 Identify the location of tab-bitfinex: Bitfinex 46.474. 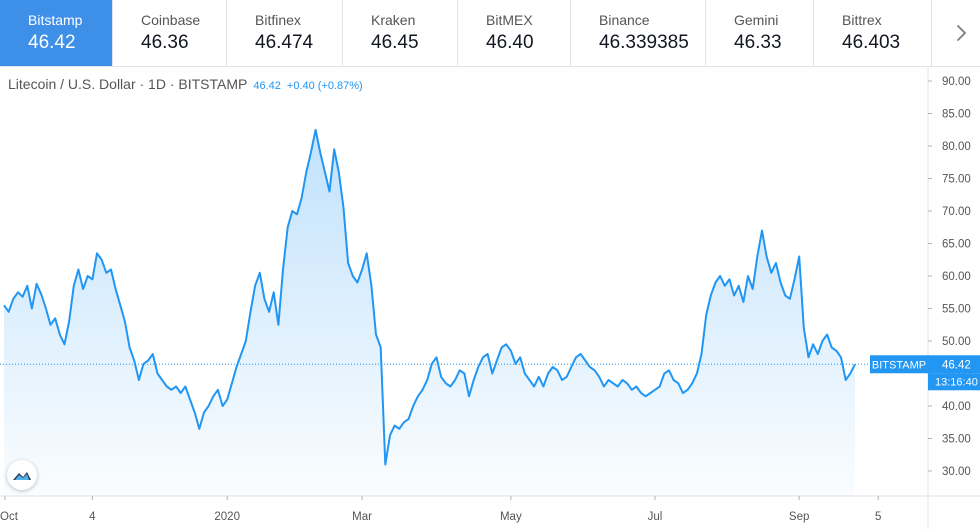
(285, 33).